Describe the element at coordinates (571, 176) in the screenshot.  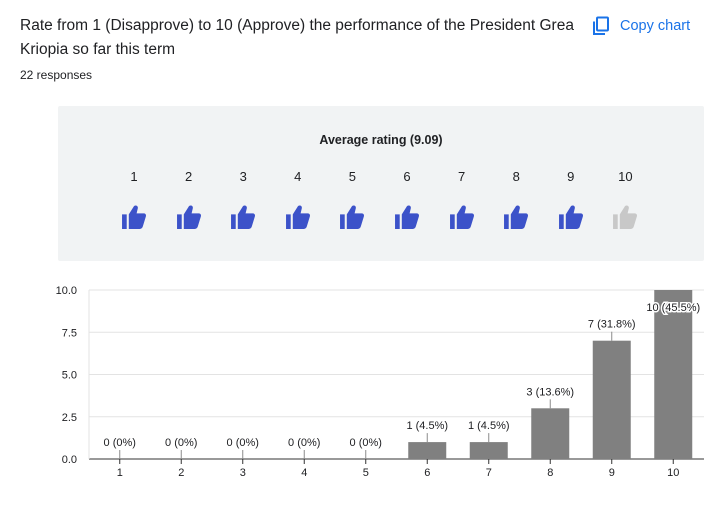
I see `rating-scale-number: 9` at that location.